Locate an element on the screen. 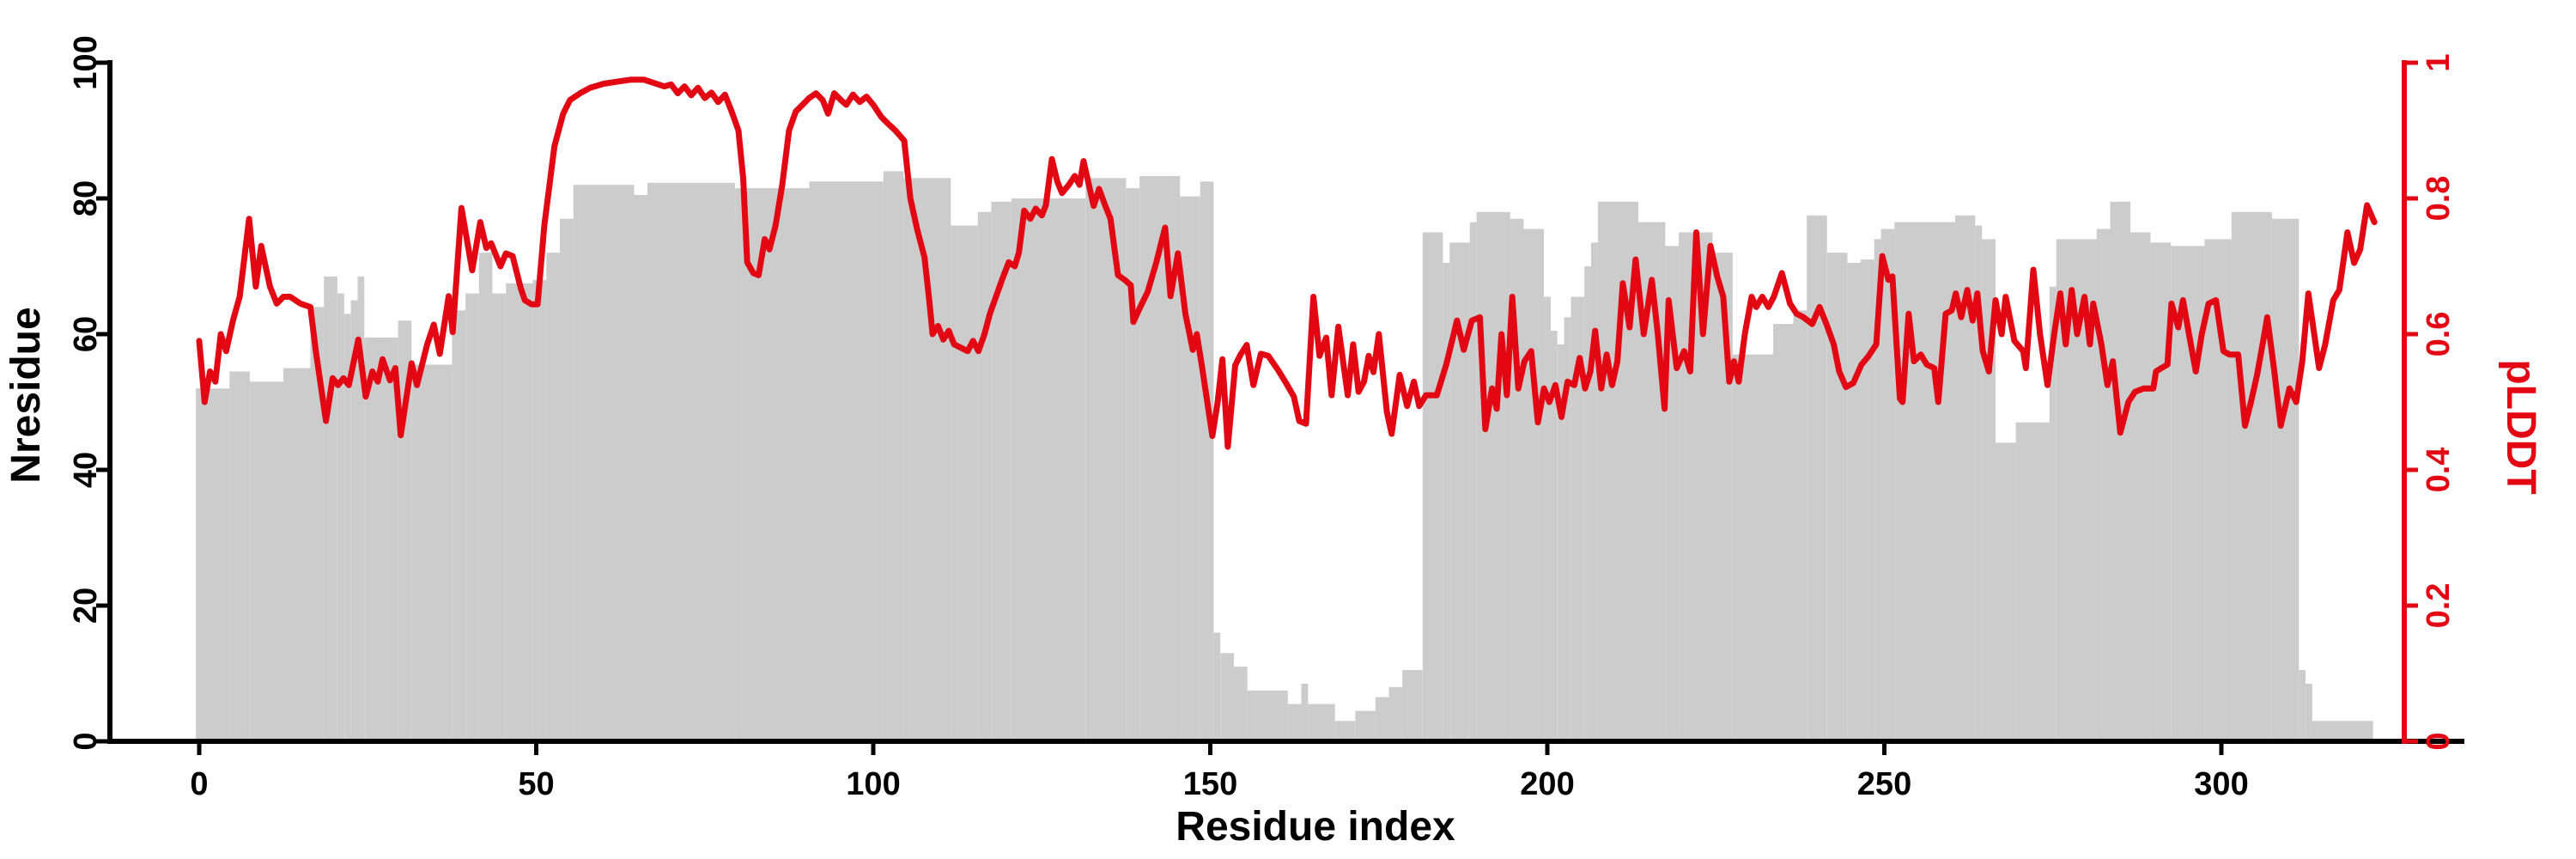 The width and height of the screenshot is (2576, 859). y-right-tick-label: 0.4 is located at coordinates (2439, 470).